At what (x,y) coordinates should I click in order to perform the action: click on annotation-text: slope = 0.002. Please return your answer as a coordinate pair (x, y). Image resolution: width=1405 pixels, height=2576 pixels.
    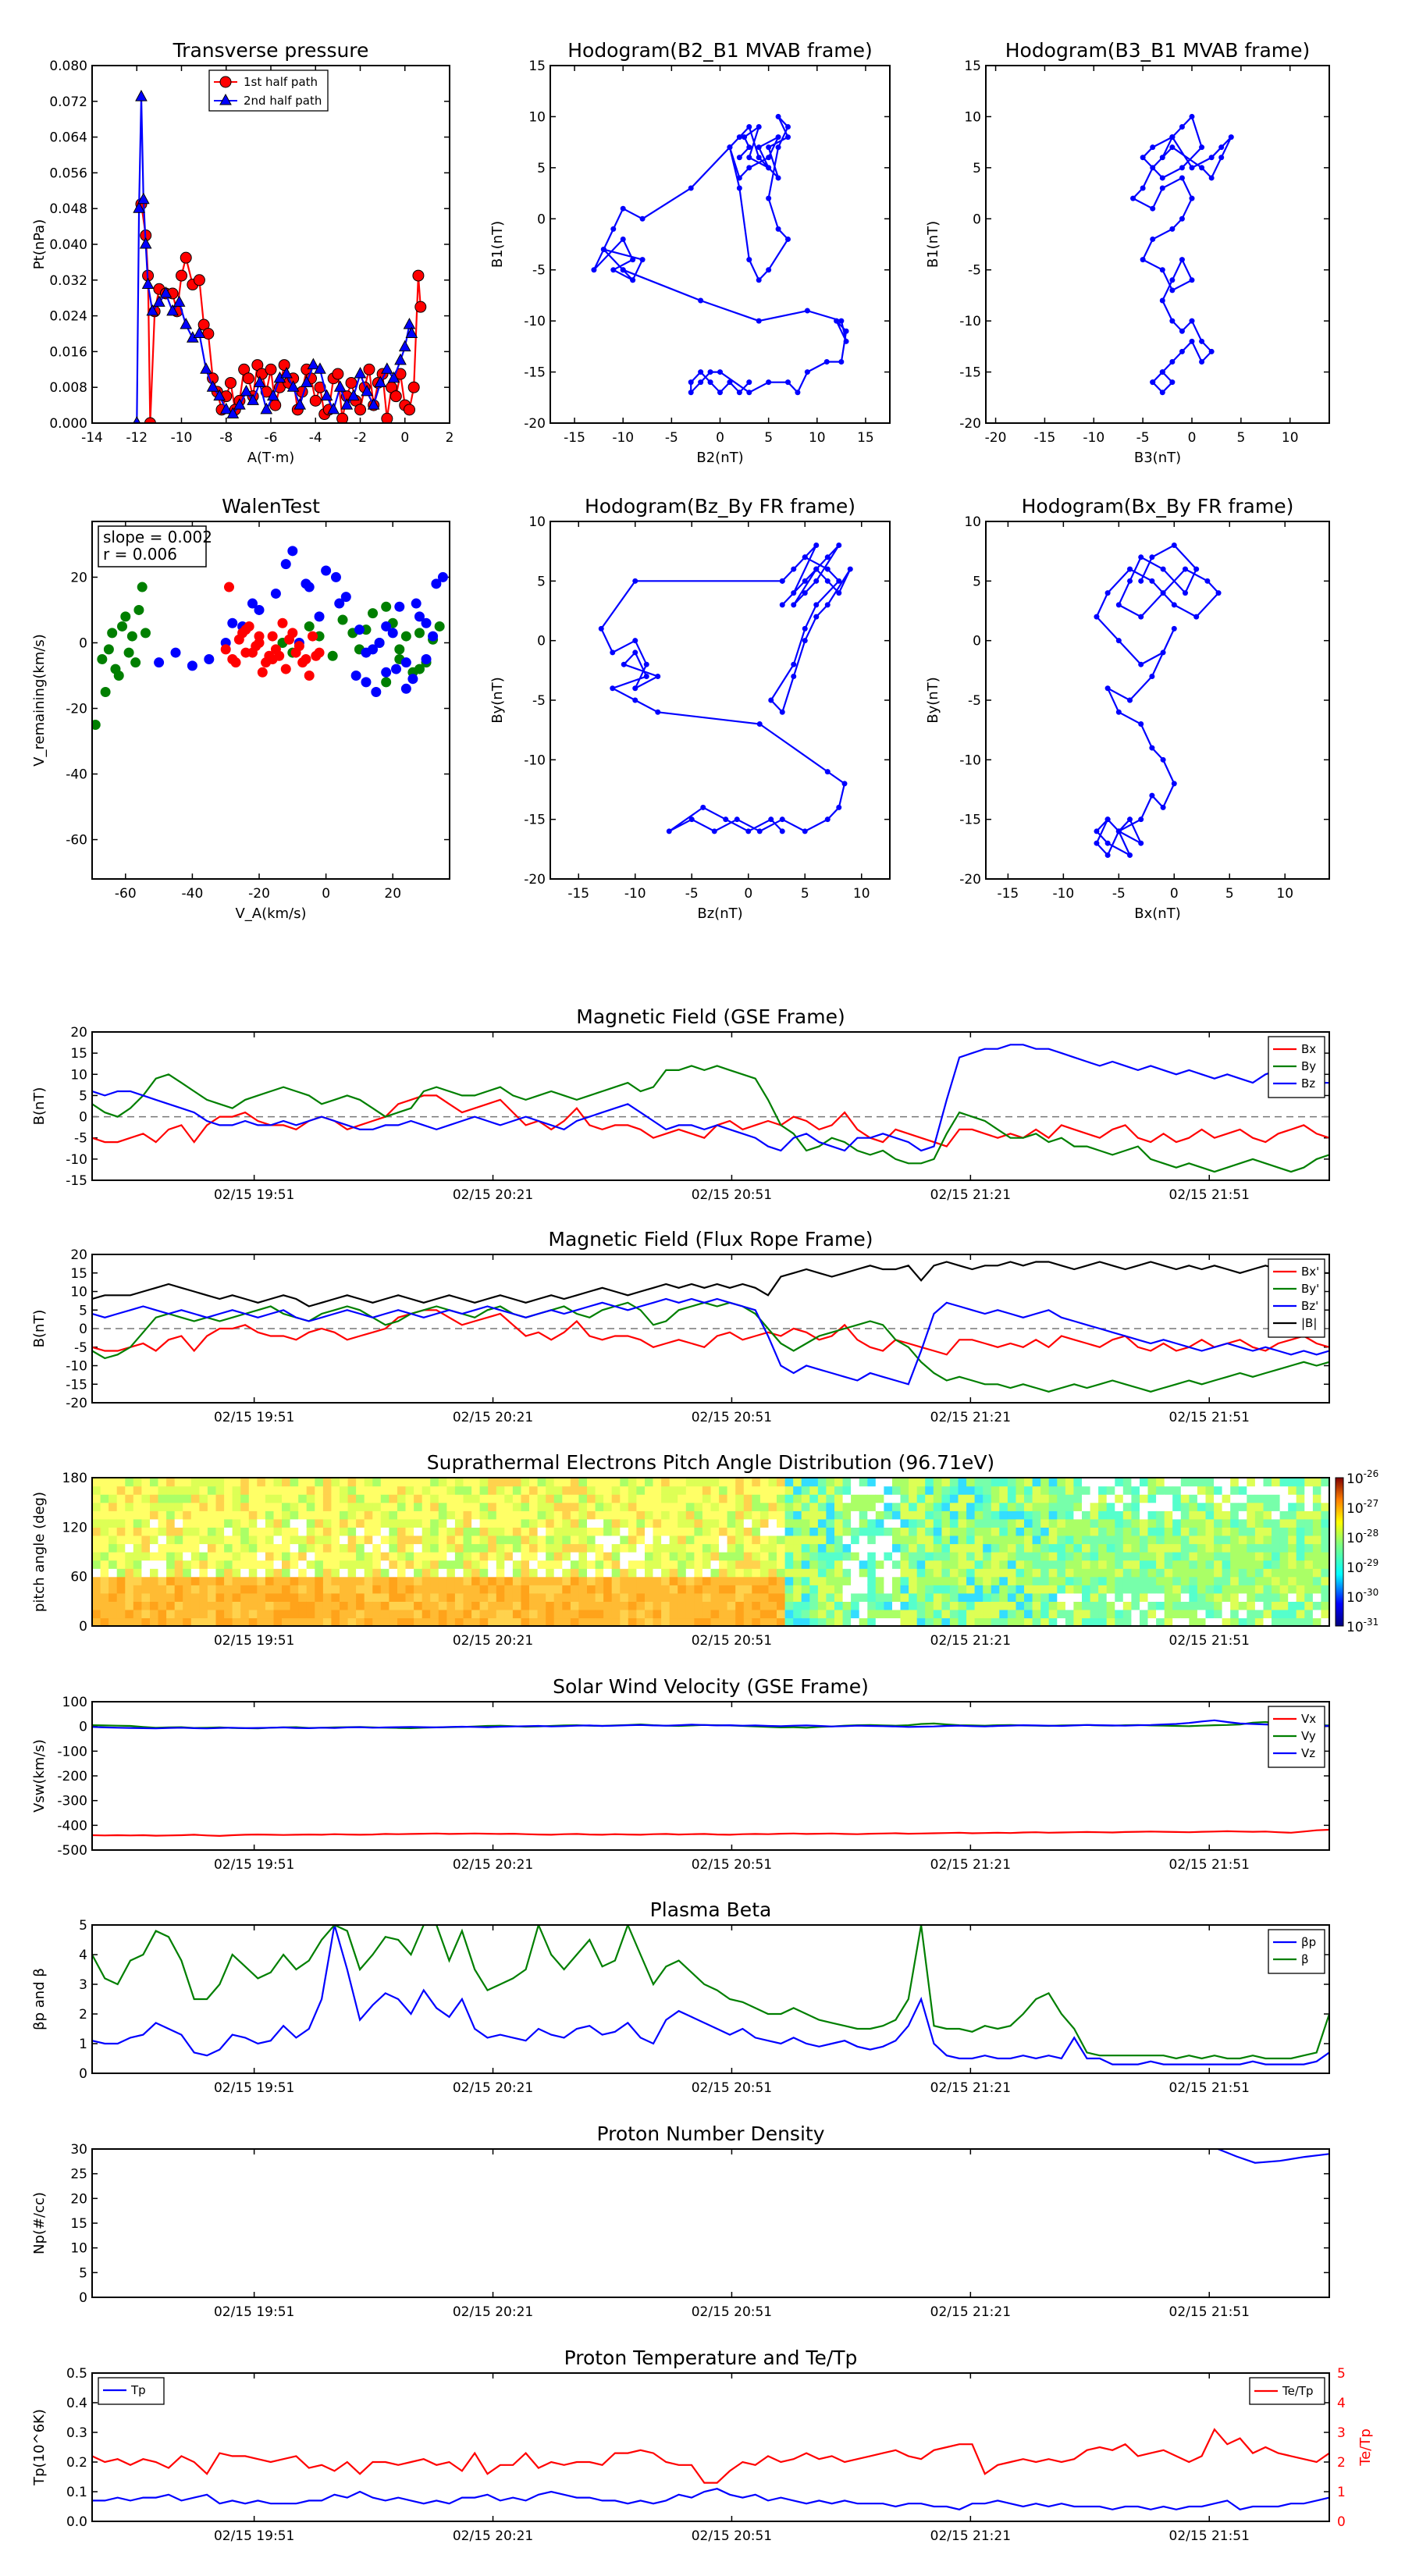
    Looking at the image, I should click on (157, 537).